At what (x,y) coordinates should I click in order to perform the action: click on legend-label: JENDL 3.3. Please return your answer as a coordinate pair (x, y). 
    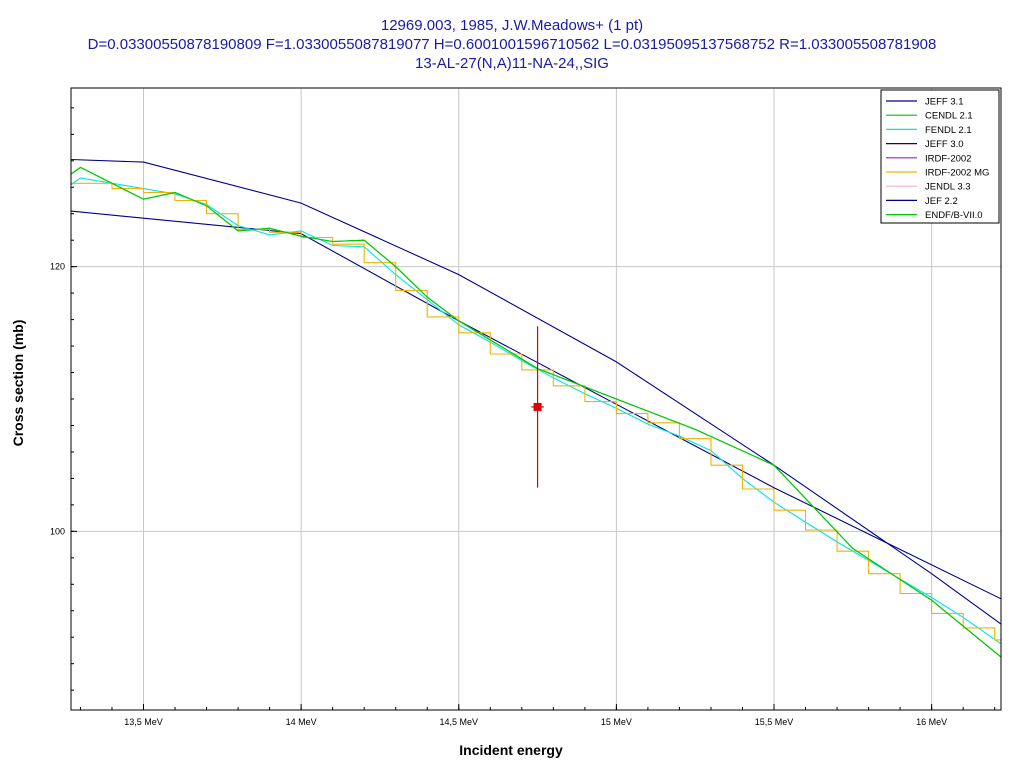
    Looking at the image, I should click on (948, 187).